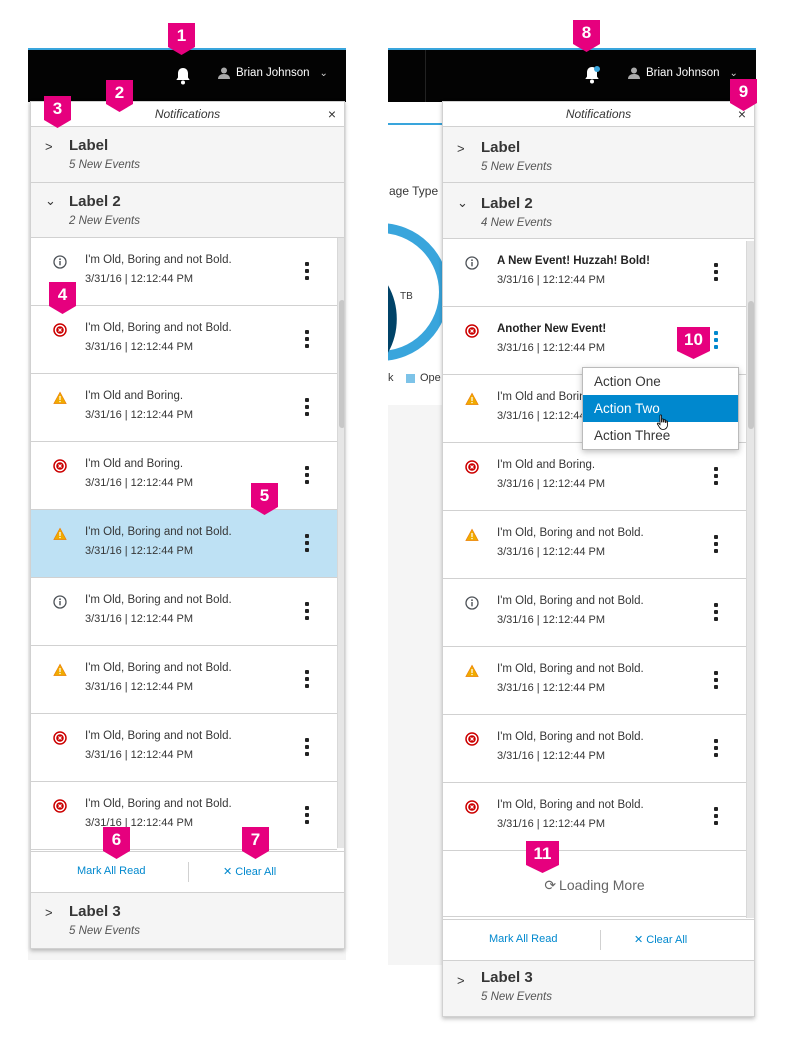  I want to click on callout-marker: 6, so click(116, 843).